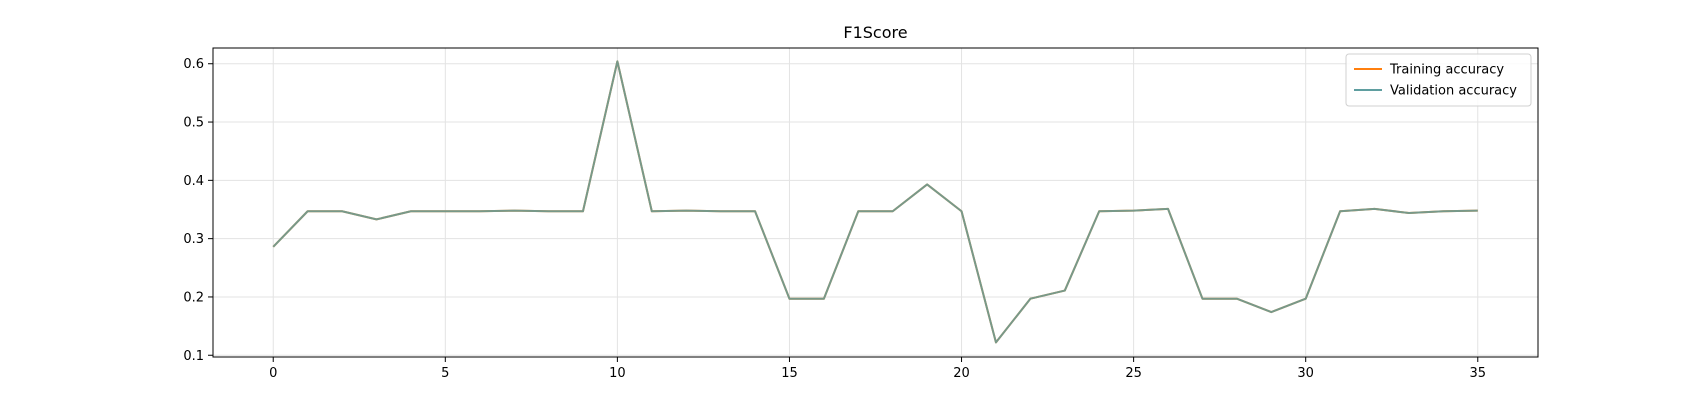  Describe the element at coordinates (617, 373) in the screenshot. I see `x-tick-label: 10` at that location.